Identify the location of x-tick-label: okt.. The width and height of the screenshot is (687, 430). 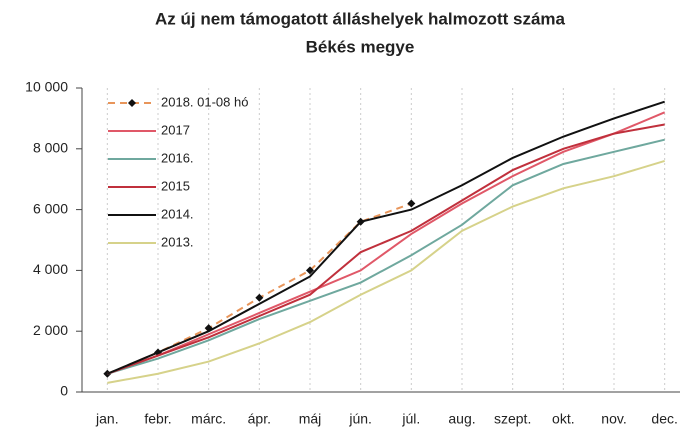
(563, 419).